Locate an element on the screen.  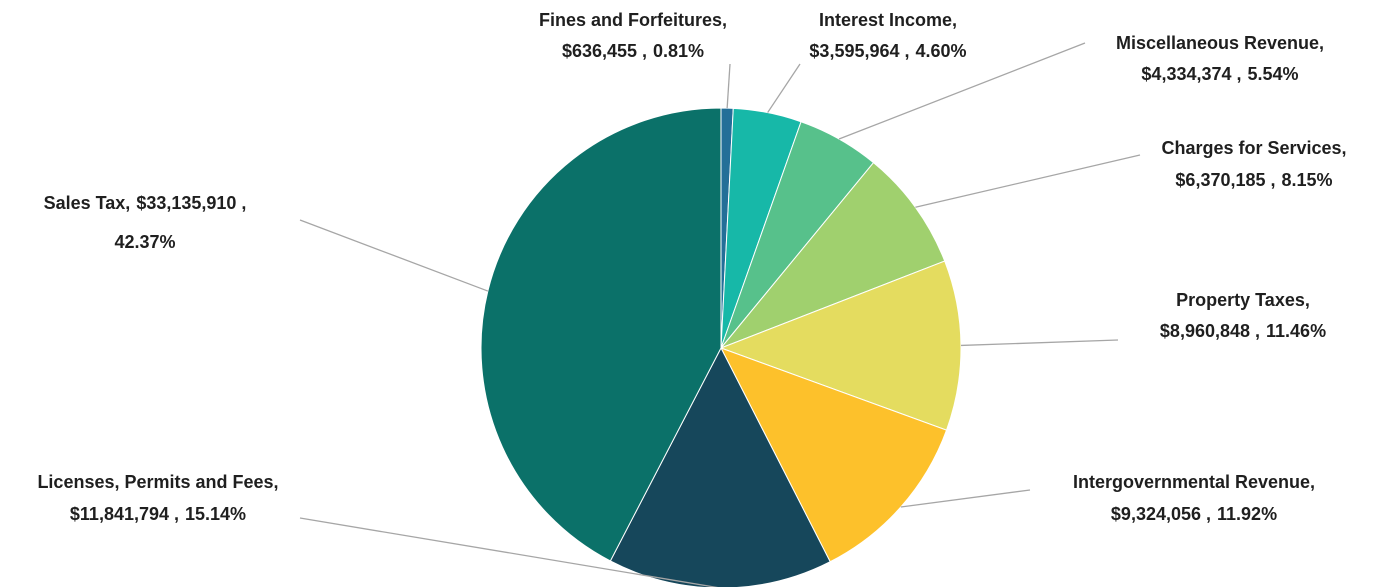
label-part: 4.60% is located at coordinates (941, 51).